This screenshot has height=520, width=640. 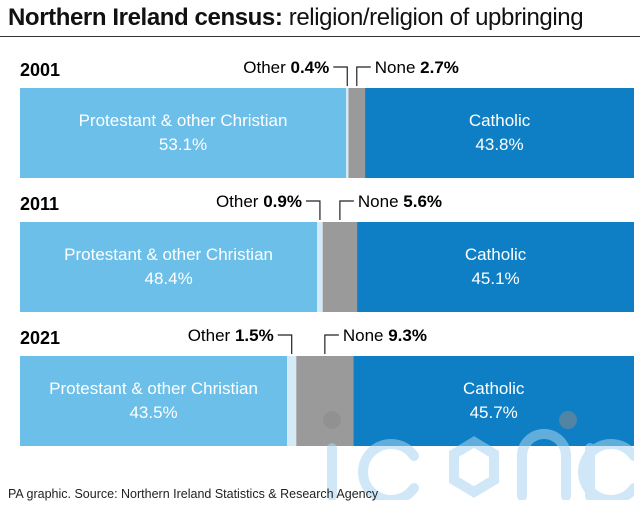 What do you see at coordinates (433, 17) in the screenshot?
I see `title-subtitle: religion/religion of upbringing` at bounding box center [433, 17].